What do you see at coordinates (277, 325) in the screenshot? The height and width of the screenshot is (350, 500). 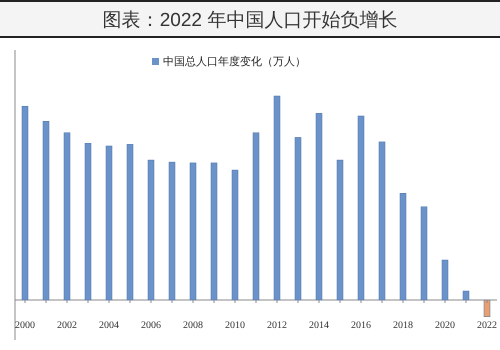 I see `x-tick-label: 2012` at bounding box center [277, 325].